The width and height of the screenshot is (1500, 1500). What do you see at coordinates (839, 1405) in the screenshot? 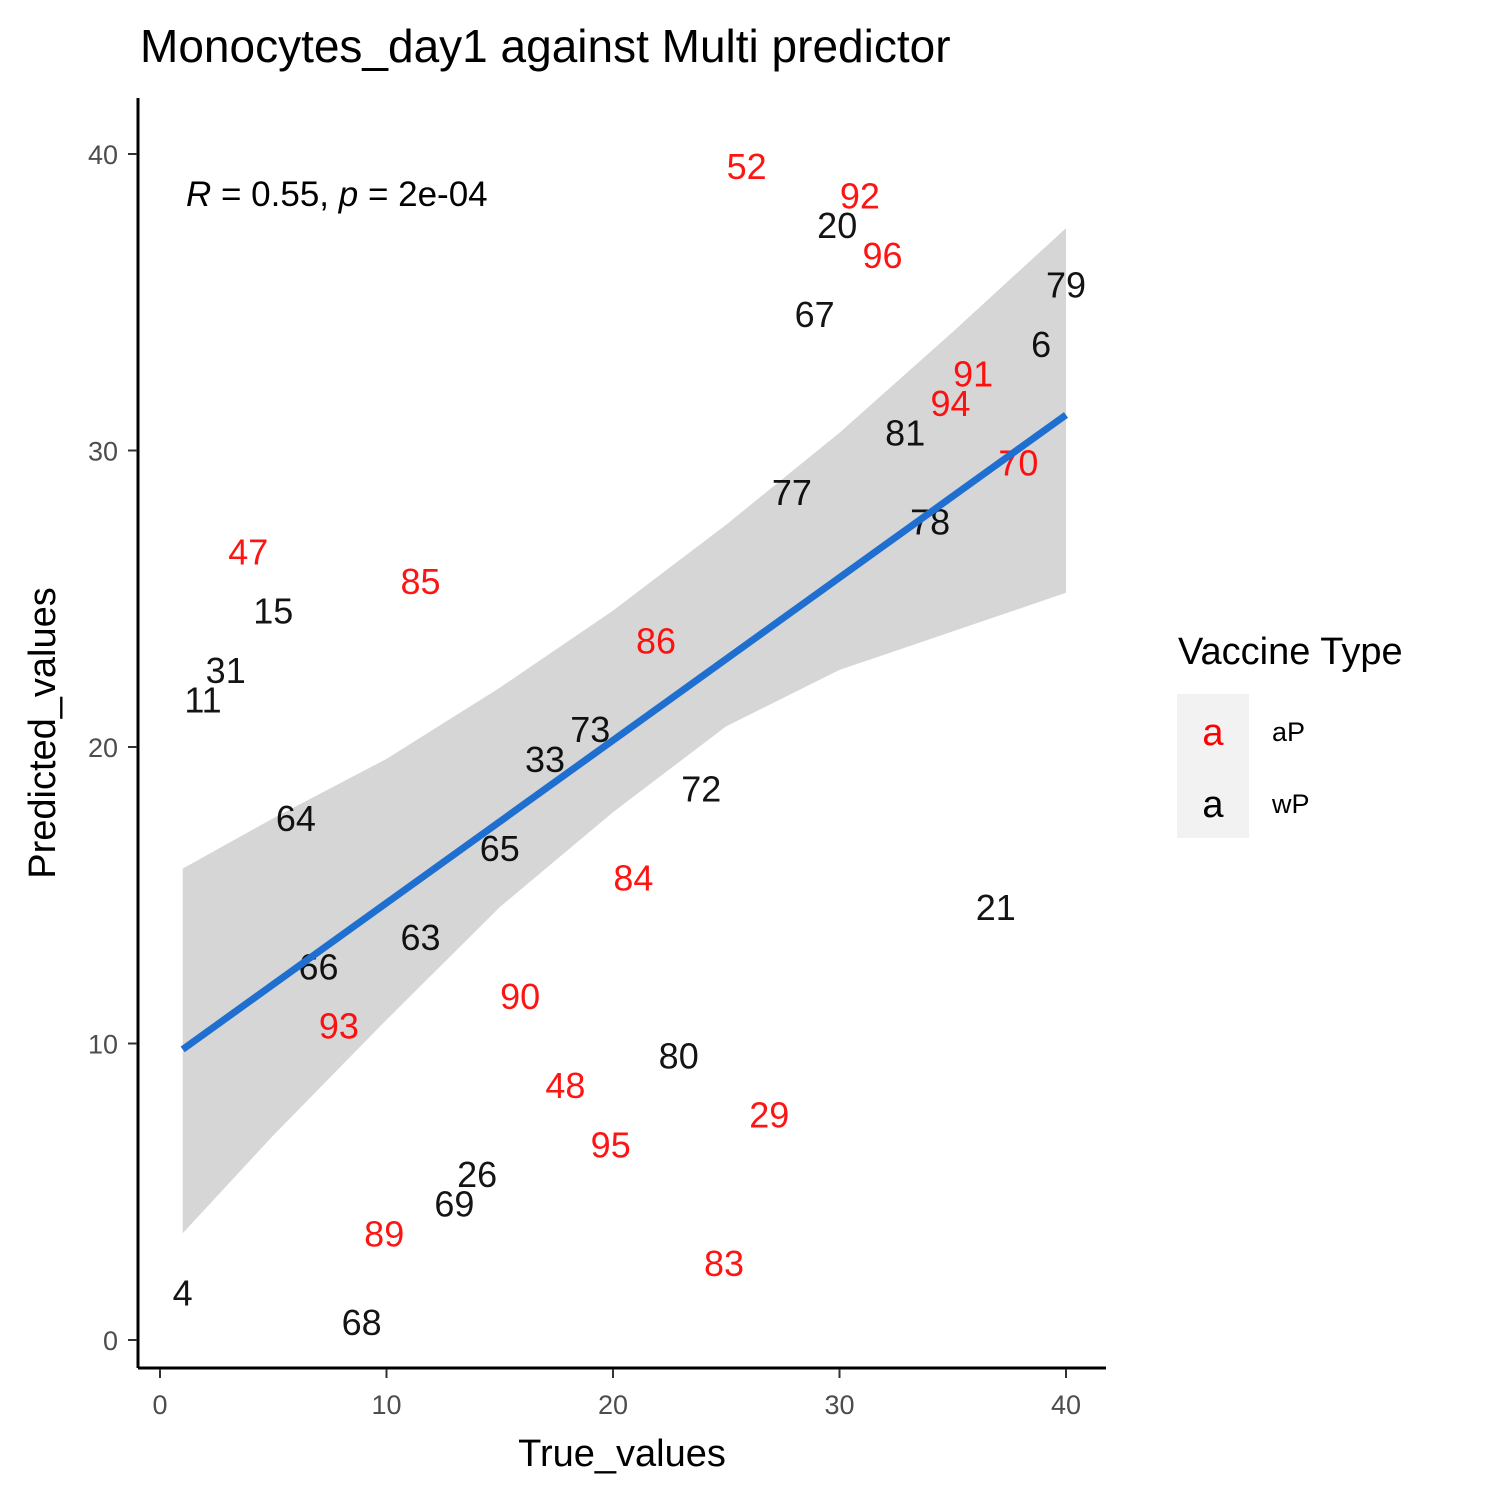
I see `x-tick-label-30: 30` at bounding box center [839, 1405].